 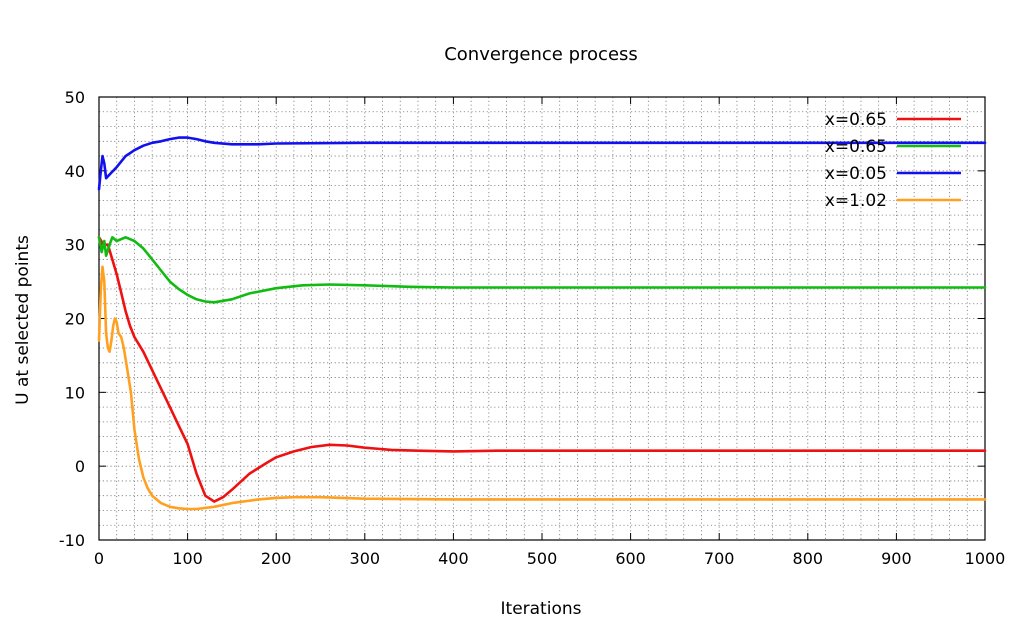 I want to click on x-tick-label: 100, so click(x=187, y=558).